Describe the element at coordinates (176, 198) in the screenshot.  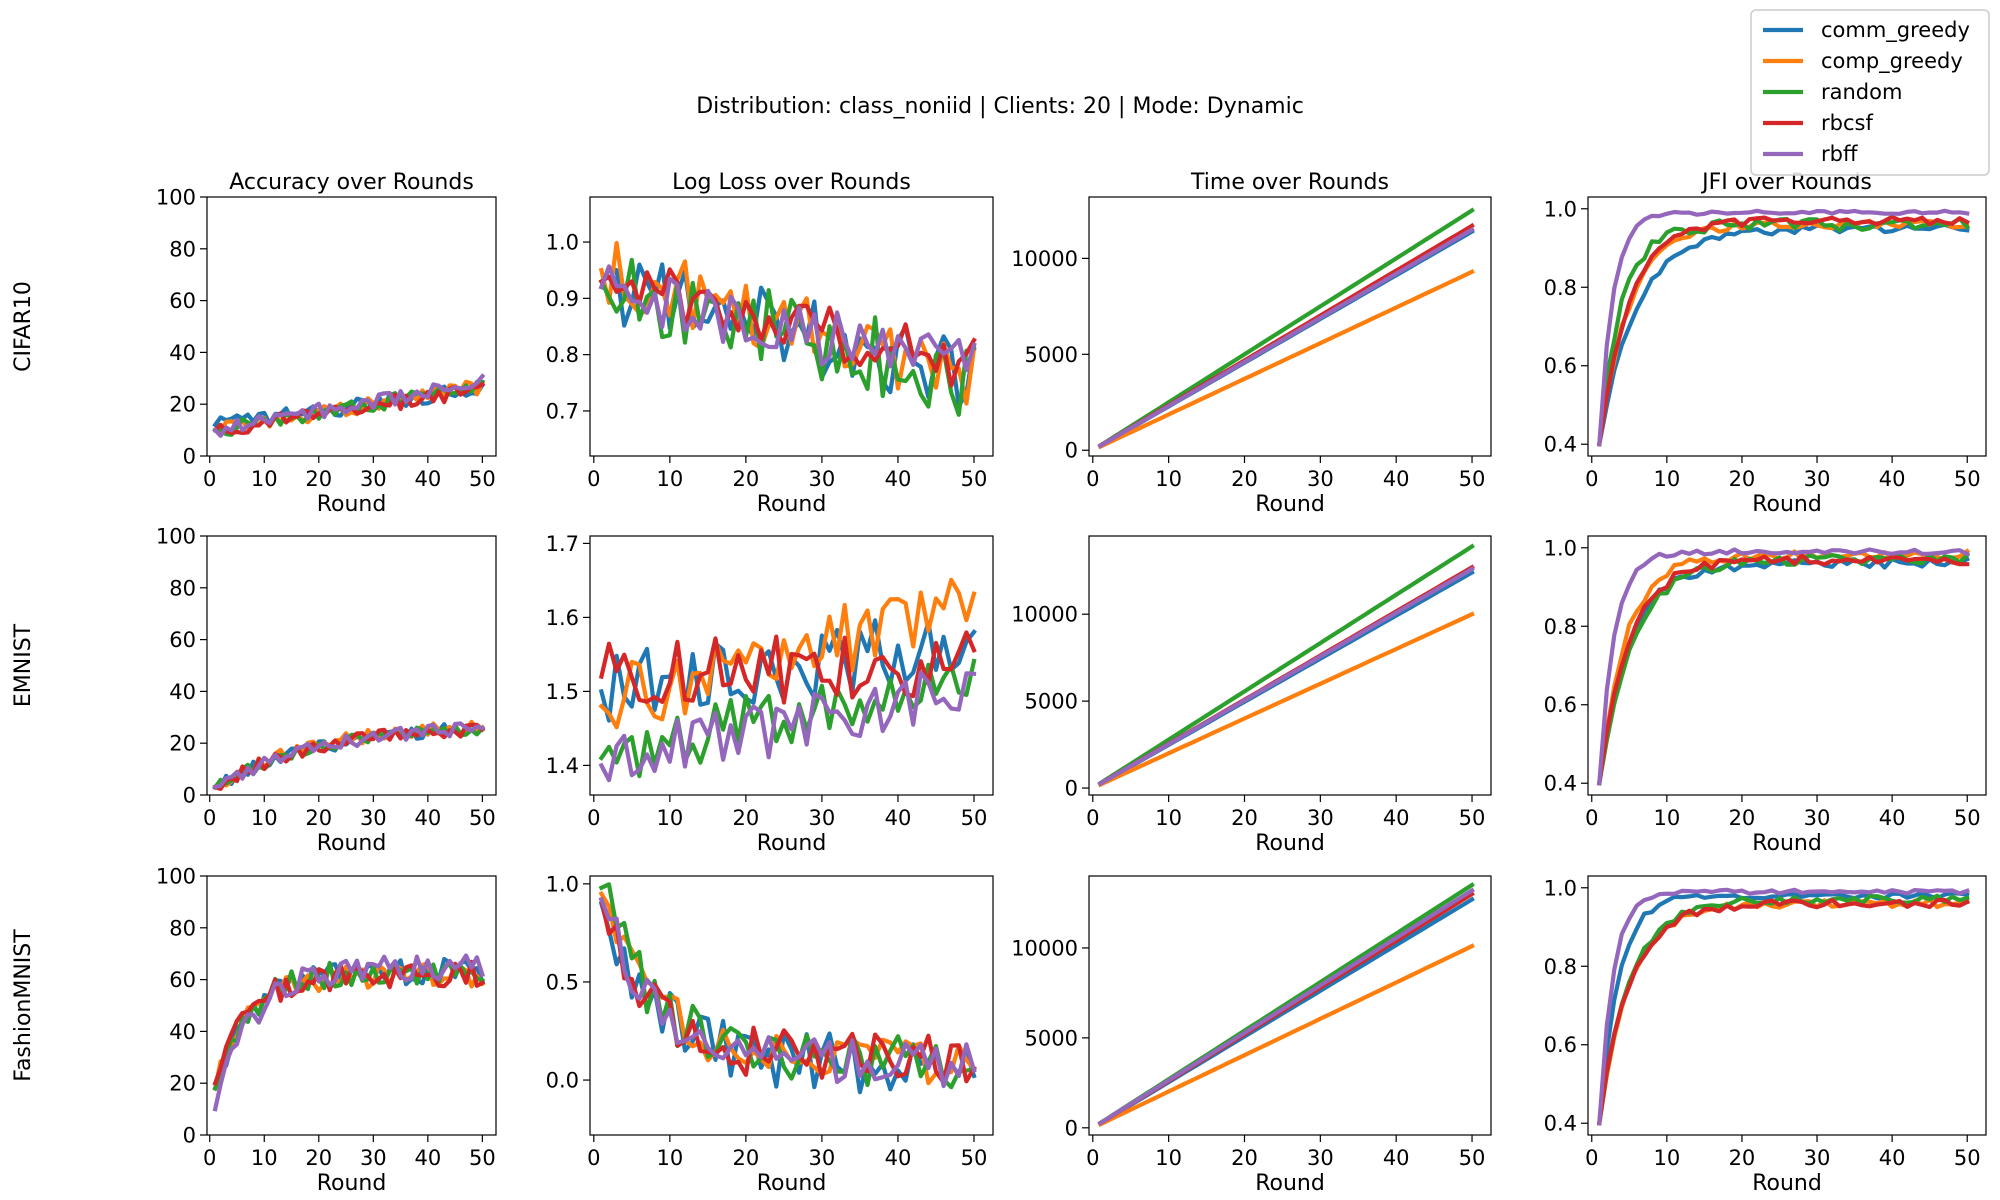
I see `y-tick-label: 100` at that location.